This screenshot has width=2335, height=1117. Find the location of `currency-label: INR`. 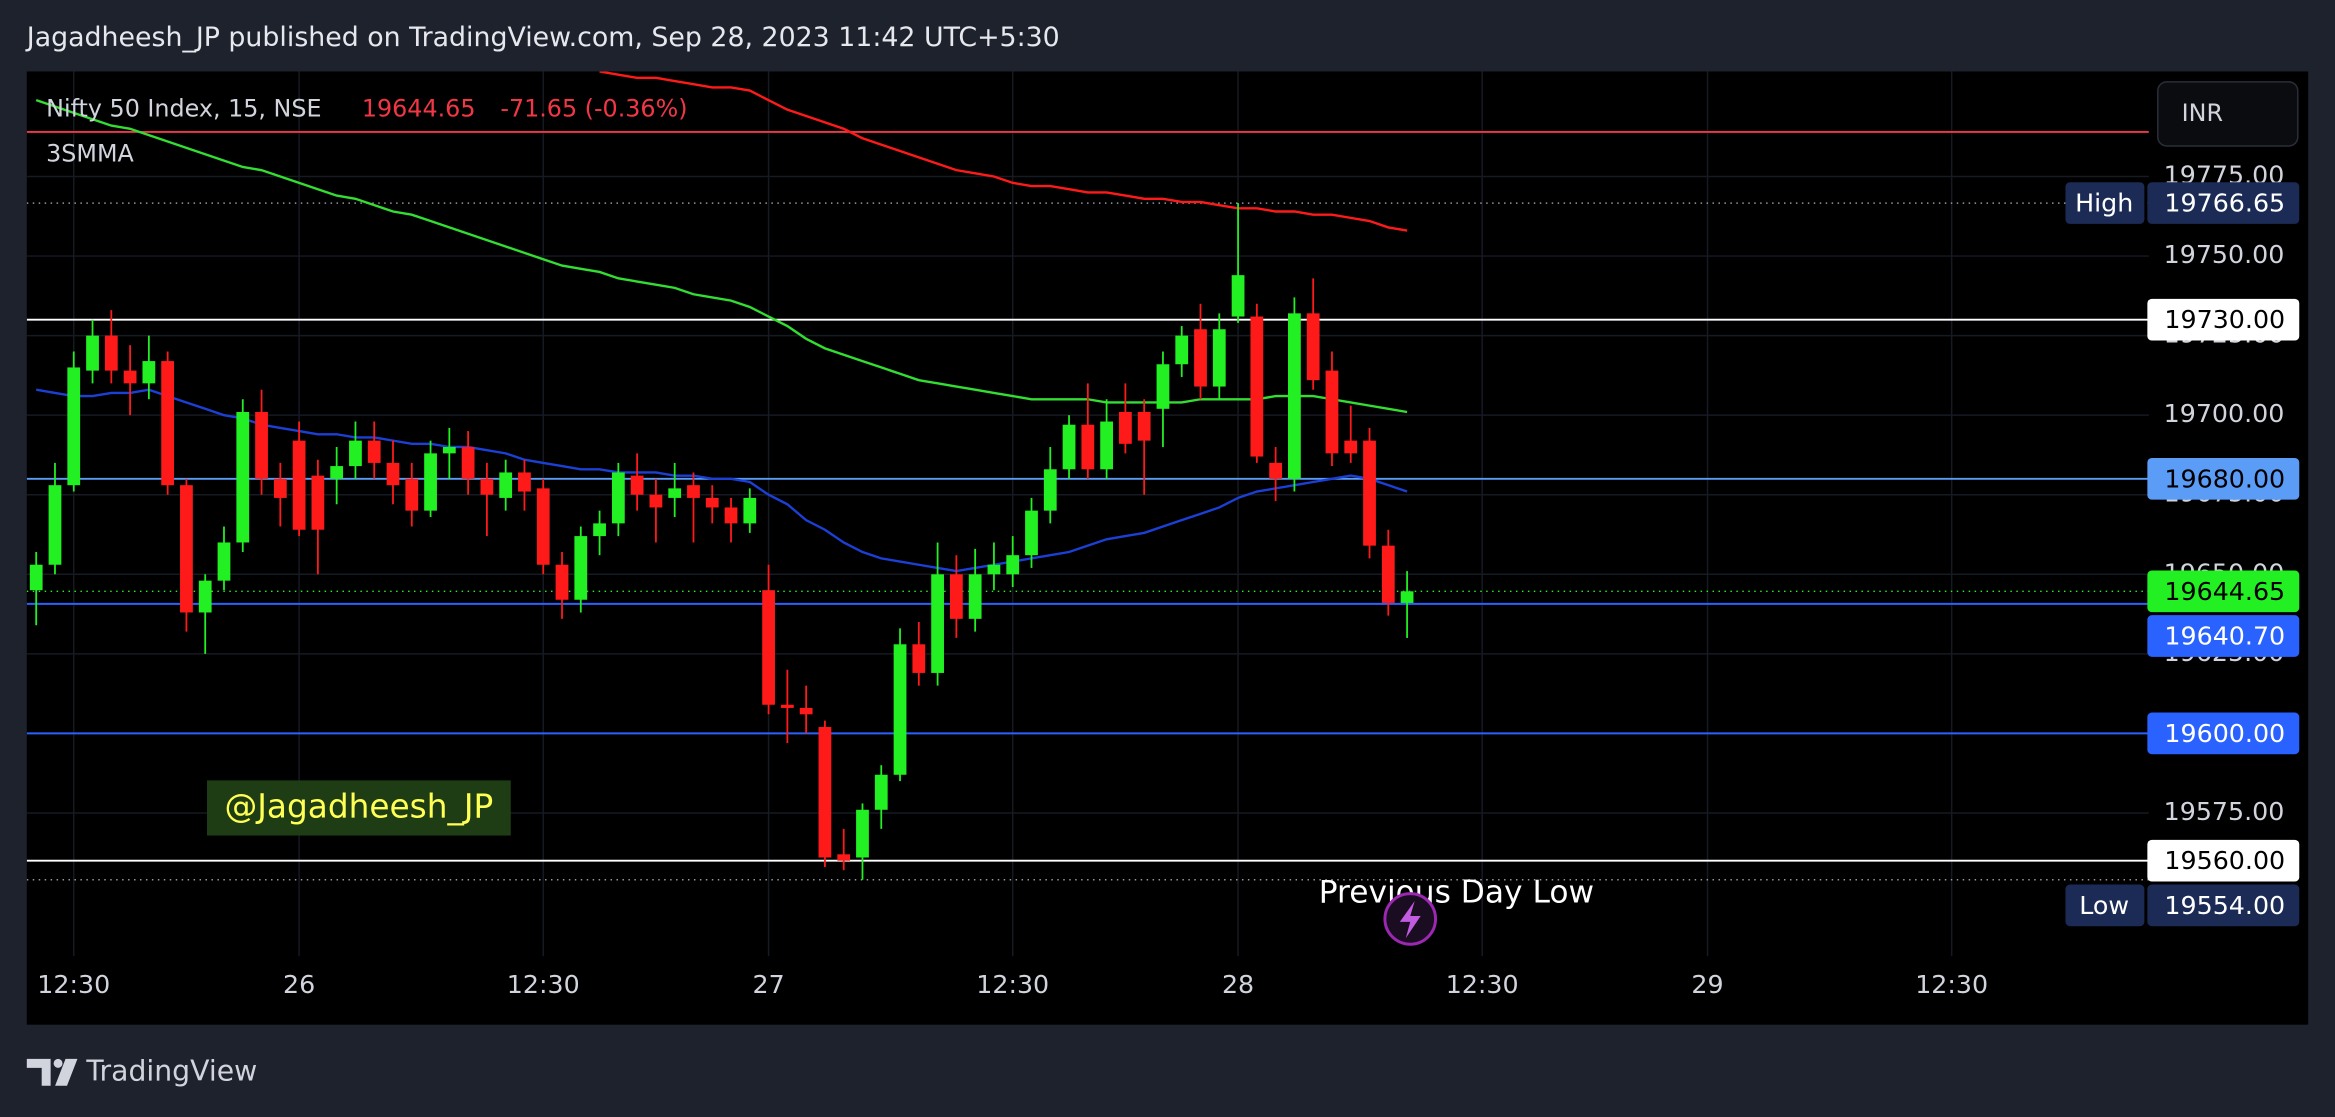

currency-label: INR is located at coordinates (2202, 113).